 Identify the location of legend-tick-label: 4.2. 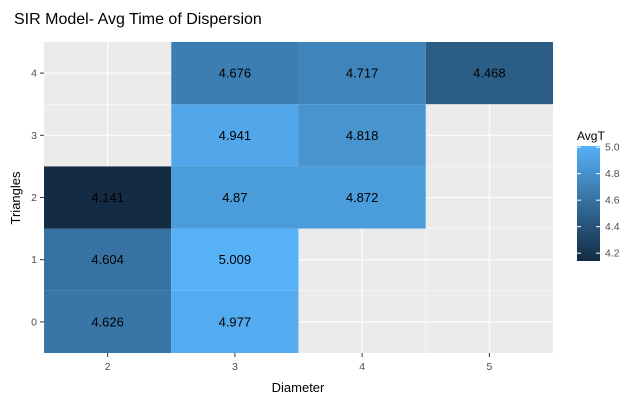
(612, 254).